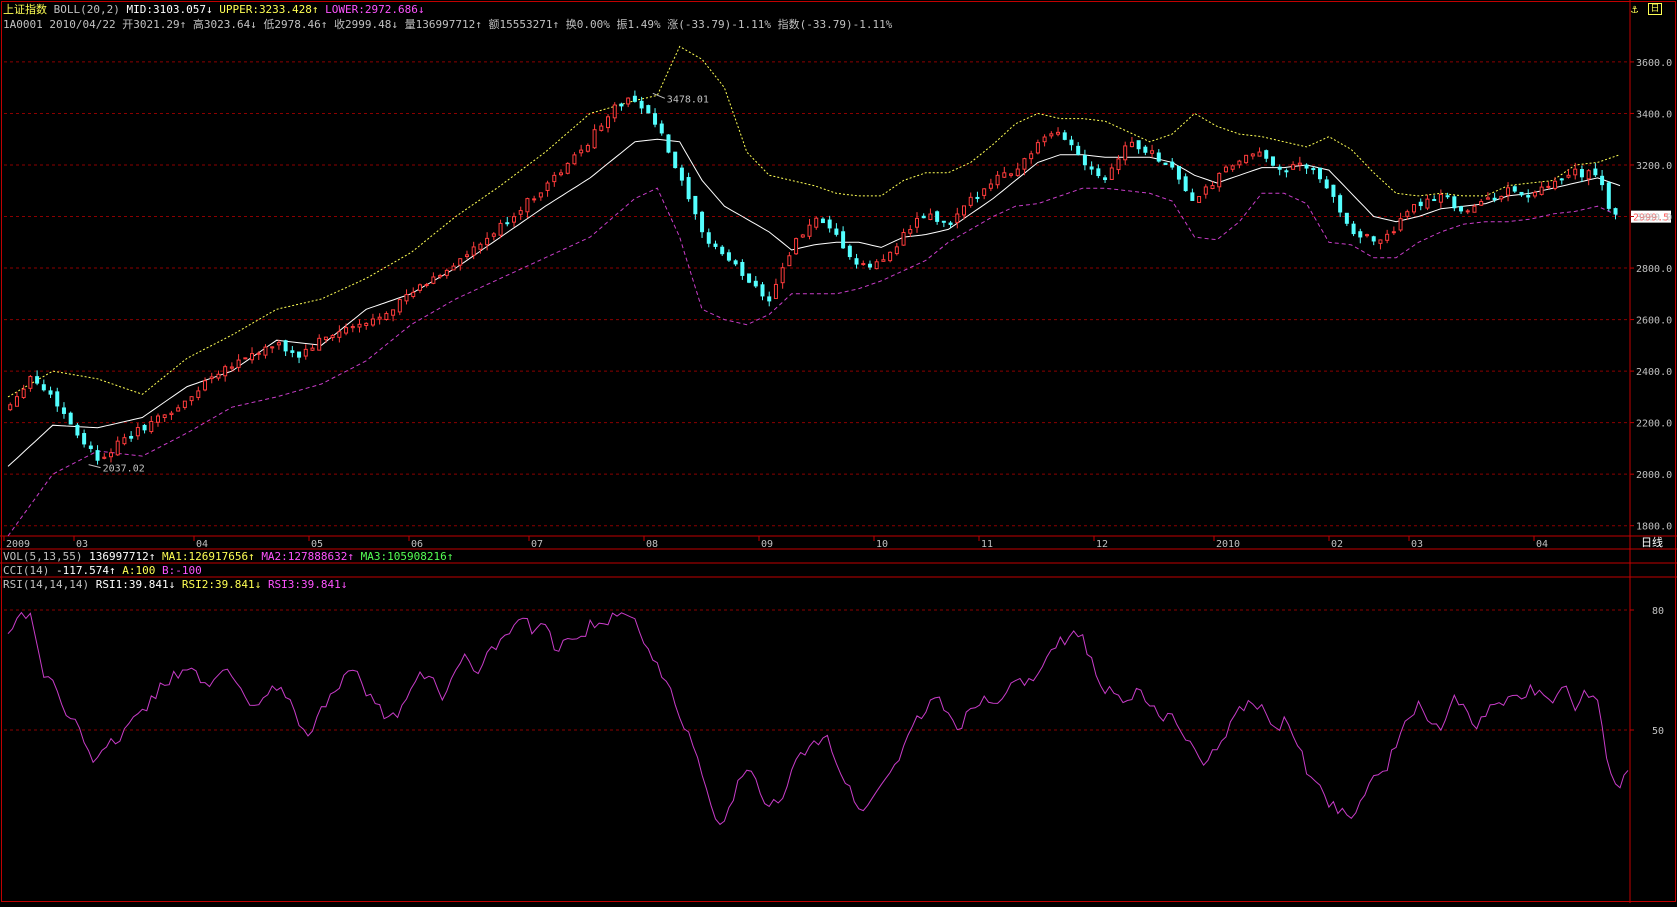 This screenshot has width=1677, height=907. What do you see at coordinates (775, 543) in the screenshot?
I see `date-axis: 2009 03 04 05 06 07 08 09 10 11 12 2010 02 03 04` at bounding box center [775, 543].